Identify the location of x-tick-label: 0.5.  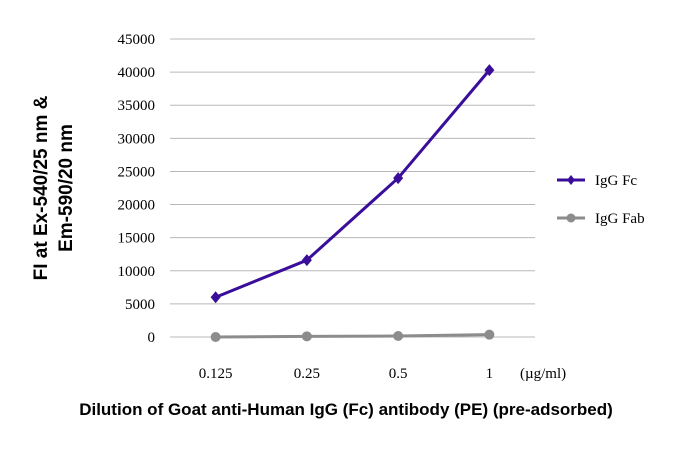
(398, 374).